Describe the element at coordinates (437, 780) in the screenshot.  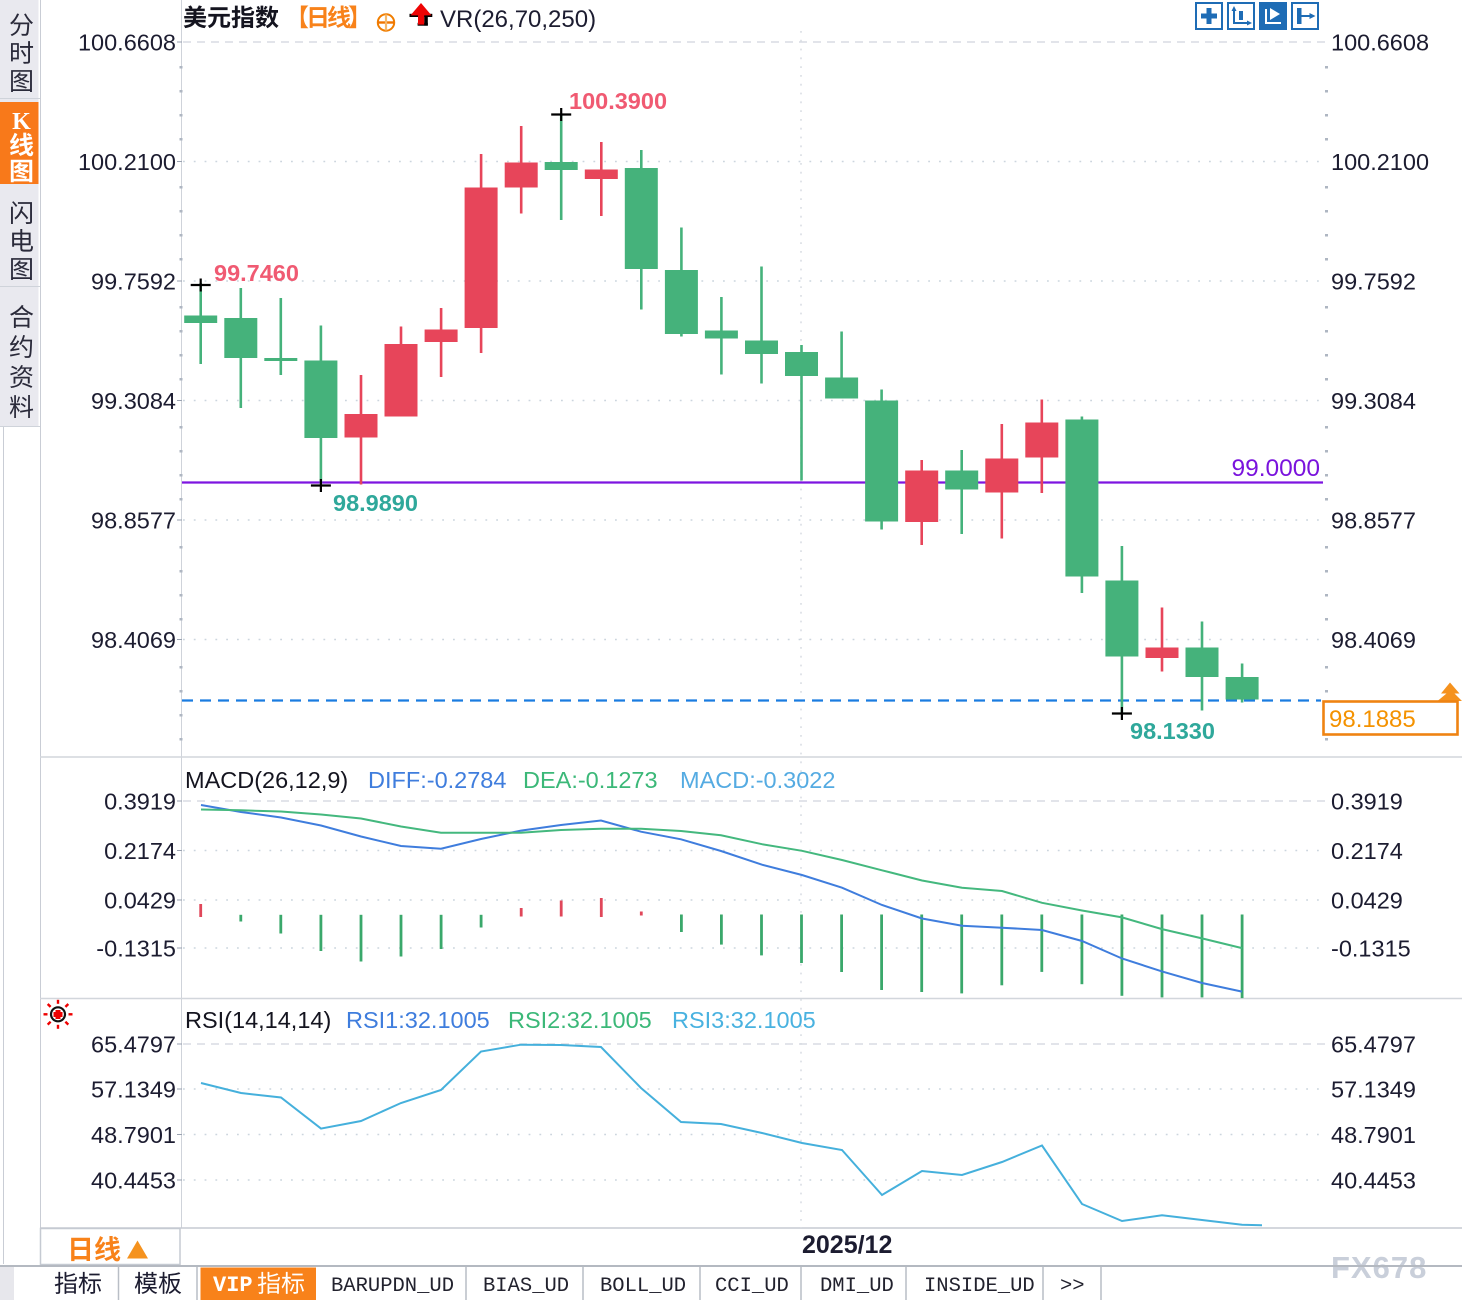
I see `svg-text: DIFF:-0.2784` at that location.